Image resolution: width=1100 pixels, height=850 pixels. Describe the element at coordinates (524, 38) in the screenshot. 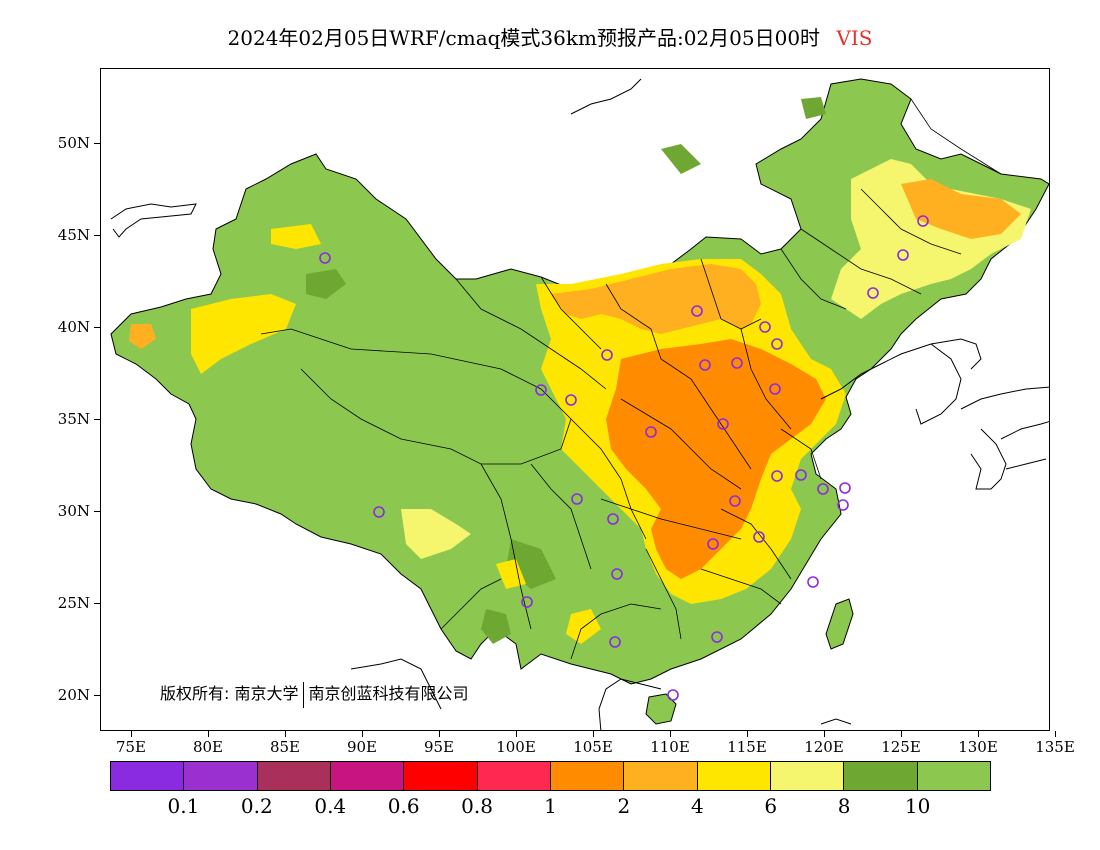

I see `title-main: 2024年02月05日WRF/cmaq模式36km预报产品:02月05日00时` at that location.